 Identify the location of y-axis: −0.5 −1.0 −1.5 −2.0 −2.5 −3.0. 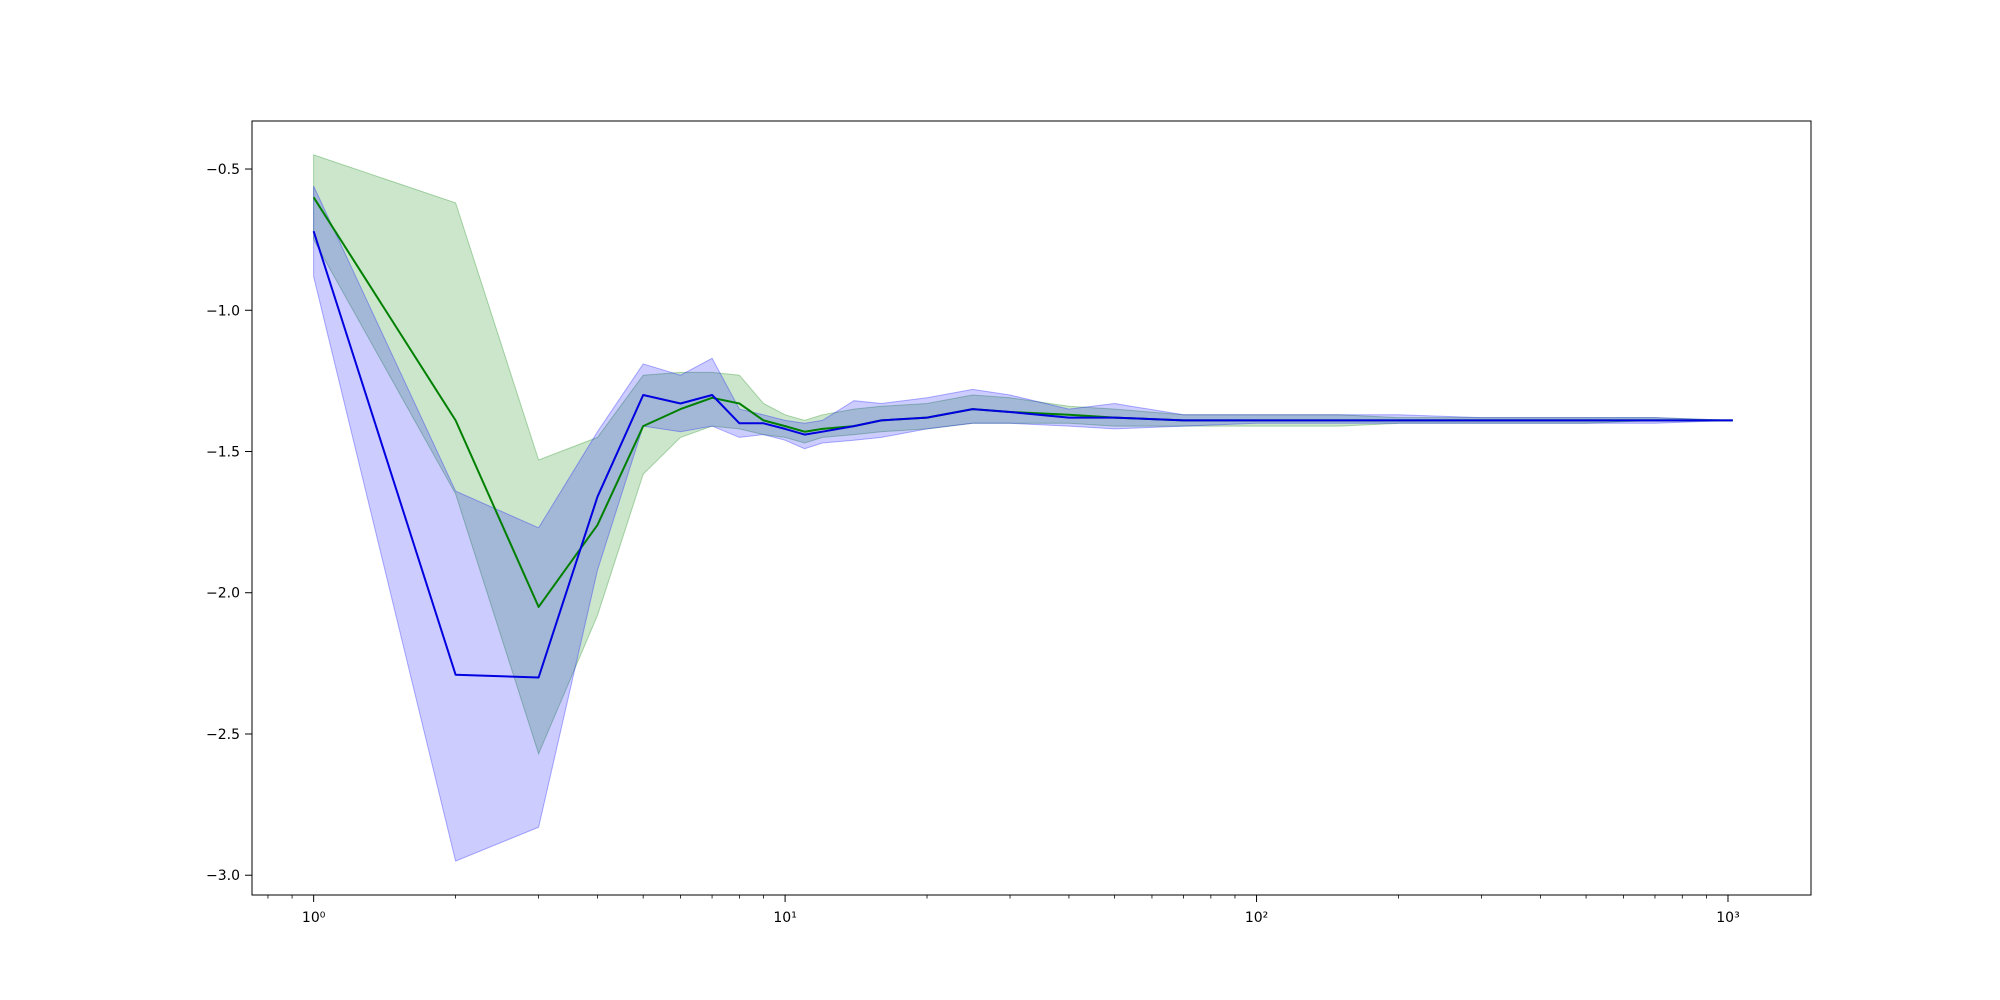
(229, 523).